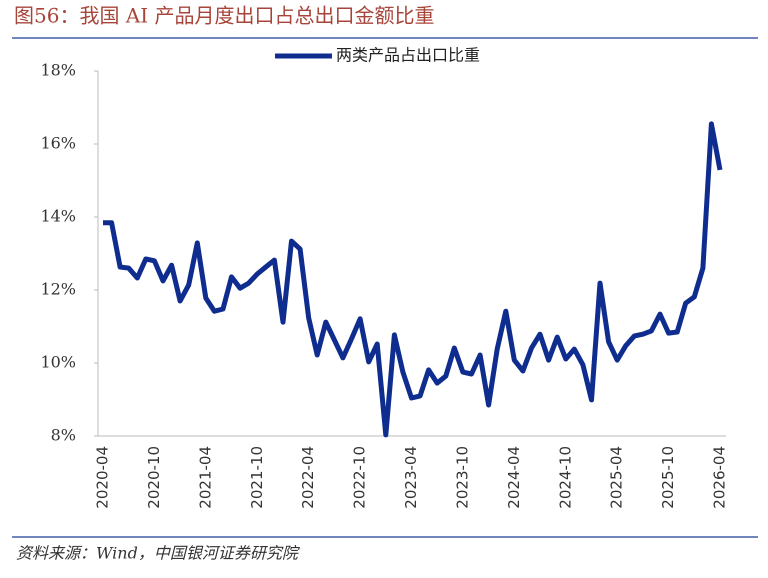 The height and width of the screenshot is (578, 768). Describe the element at coordinates (205, 477) in the screenshot. I see `x-tick-label: 2021-04` at that location.